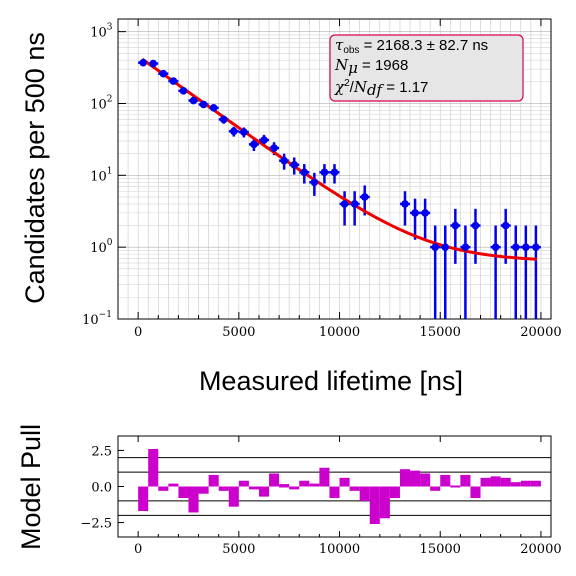  What do you see at coordinates (381, 88) in the screenshot?
I see `stat-chi2: χ2/Ndf = 1.17` at bounding box center [381, 88].